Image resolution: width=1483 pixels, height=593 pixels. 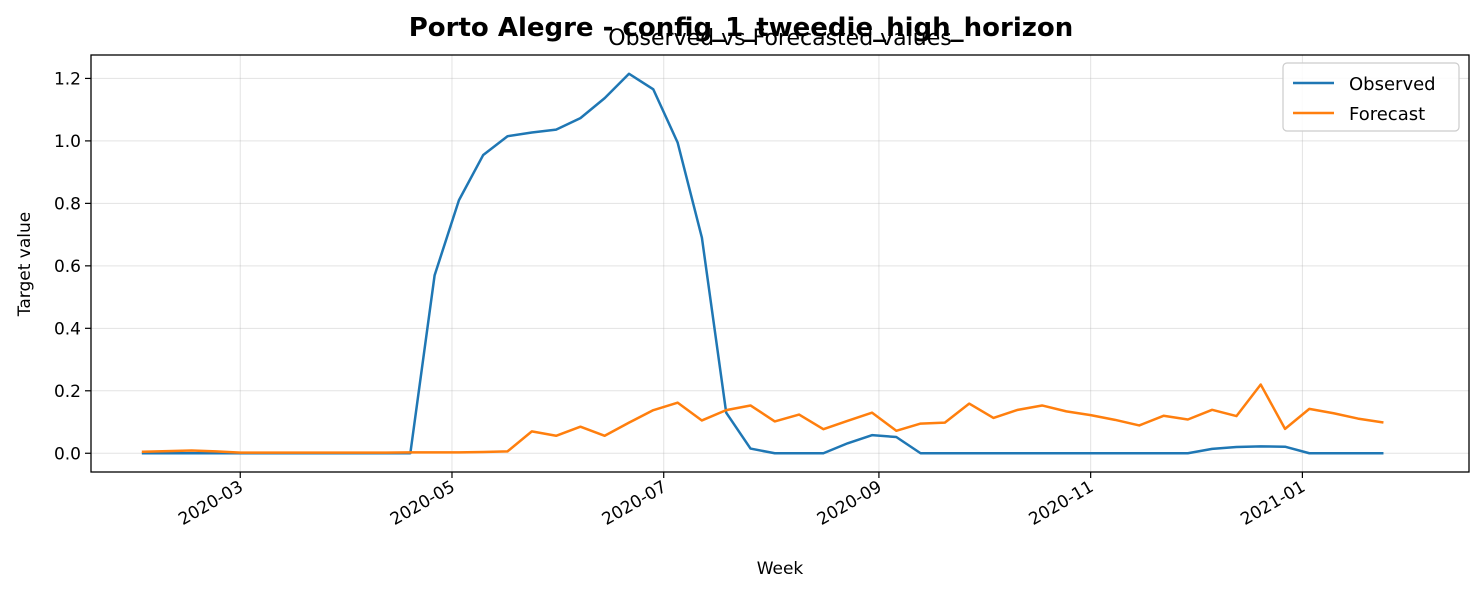 What do you see at coordinates (1371, 97) in the screenshot?
I see `legend: Observed Forecast` at bounding box center [1371, 97].